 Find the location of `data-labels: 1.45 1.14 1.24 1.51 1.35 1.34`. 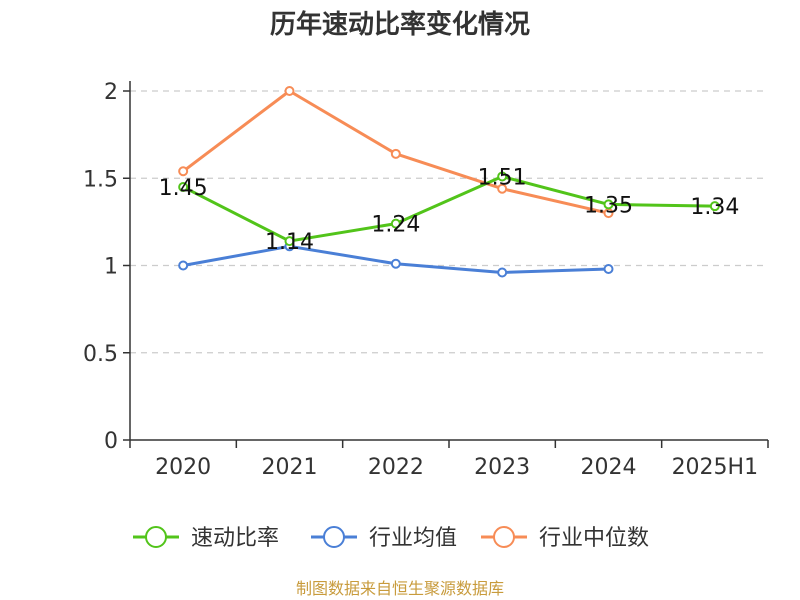

data-labels: 1.45 1.14 1.24 1.51 1.35 1.34 is located at coordinates (449, 211).